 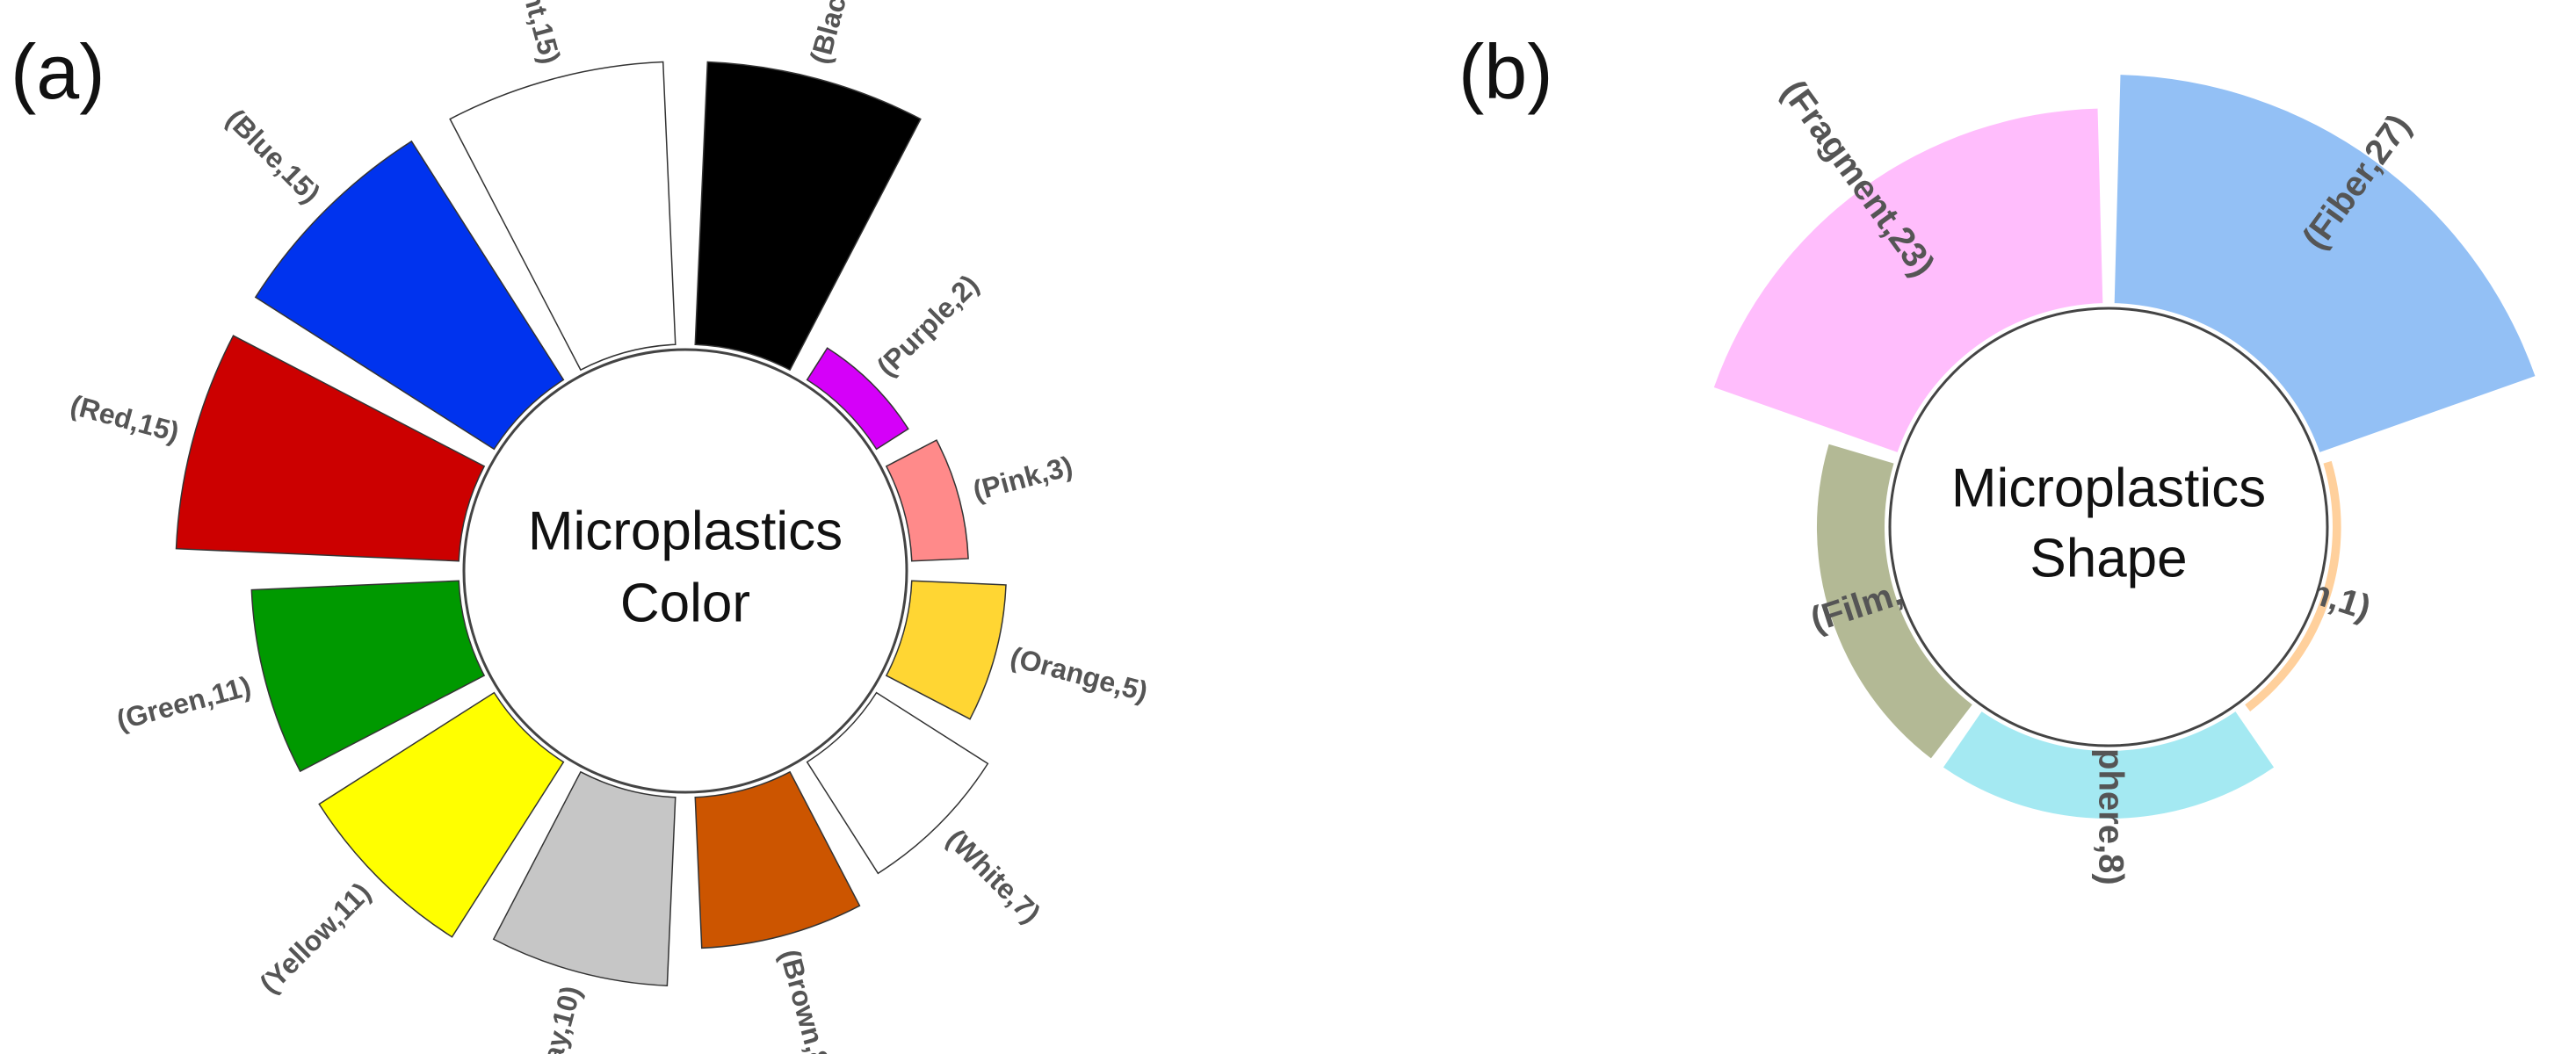 I want to click on color-label-brown: (Brown,8), so click(x=806, y=1000).